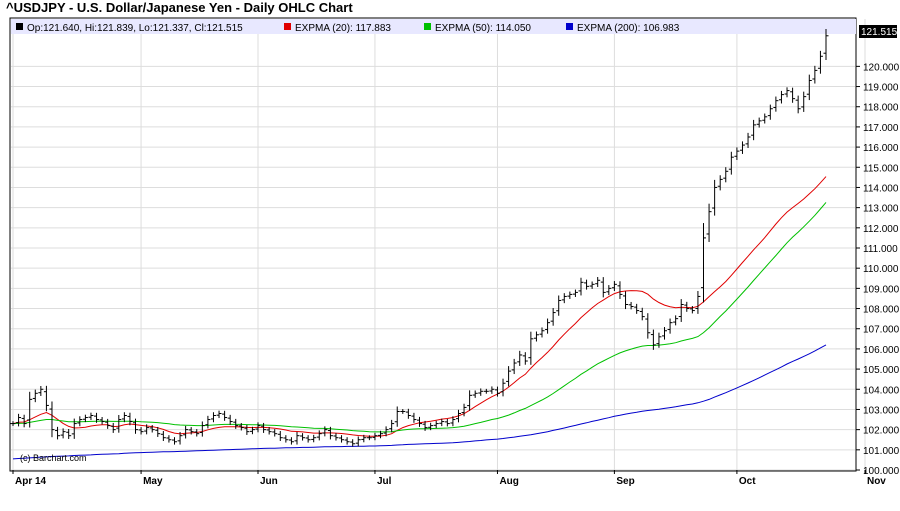 The height and width of the screenshot is (511, 900). Describe the element at coordinates (879, 32) in the screenshot. I see `last-price-label: 121.515` at that location.